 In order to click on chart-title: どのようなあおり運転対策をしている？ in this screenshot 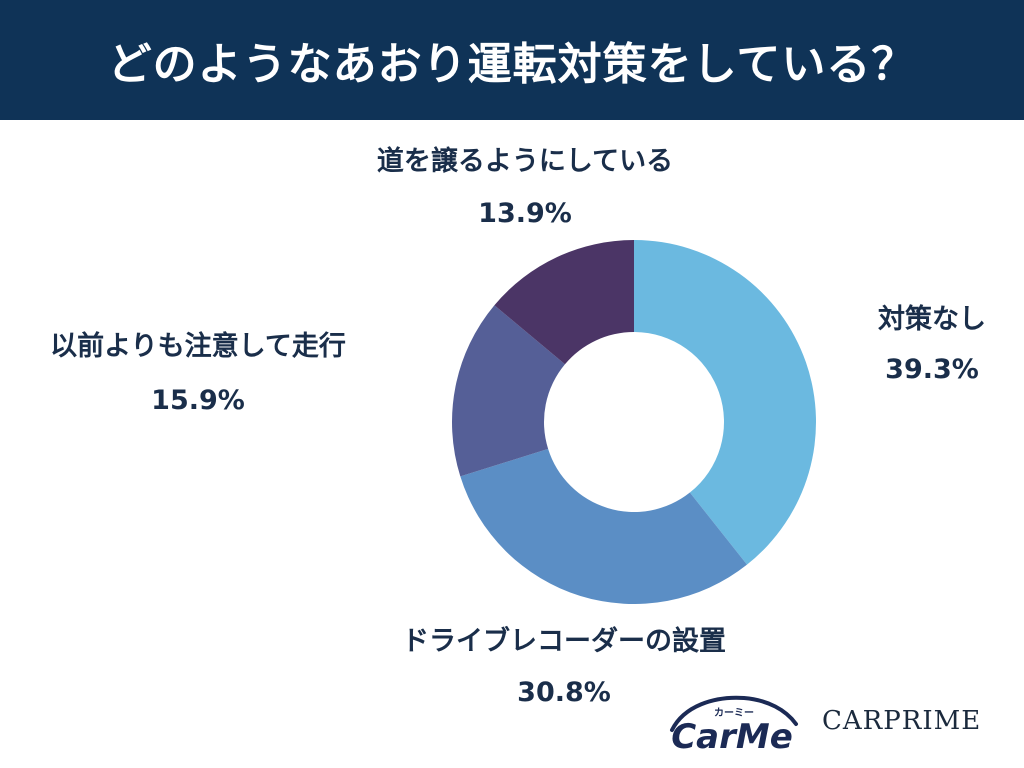, I will do `click(512, 64)`.